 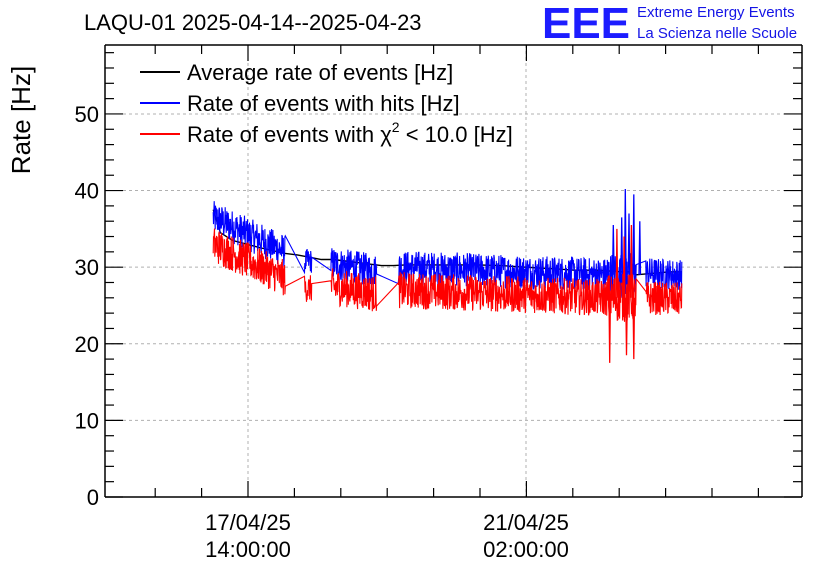 I want to click on logo-line-2: La Scienza nelle Scuole, so click(x=717, y=33).